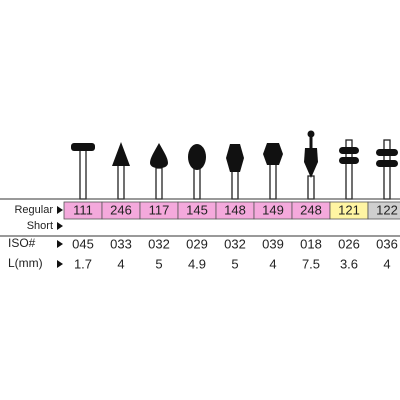 Image resolution: width=400 pixels, height=400 pixels. I want to click on iso-number: 018, so click(311, 243).